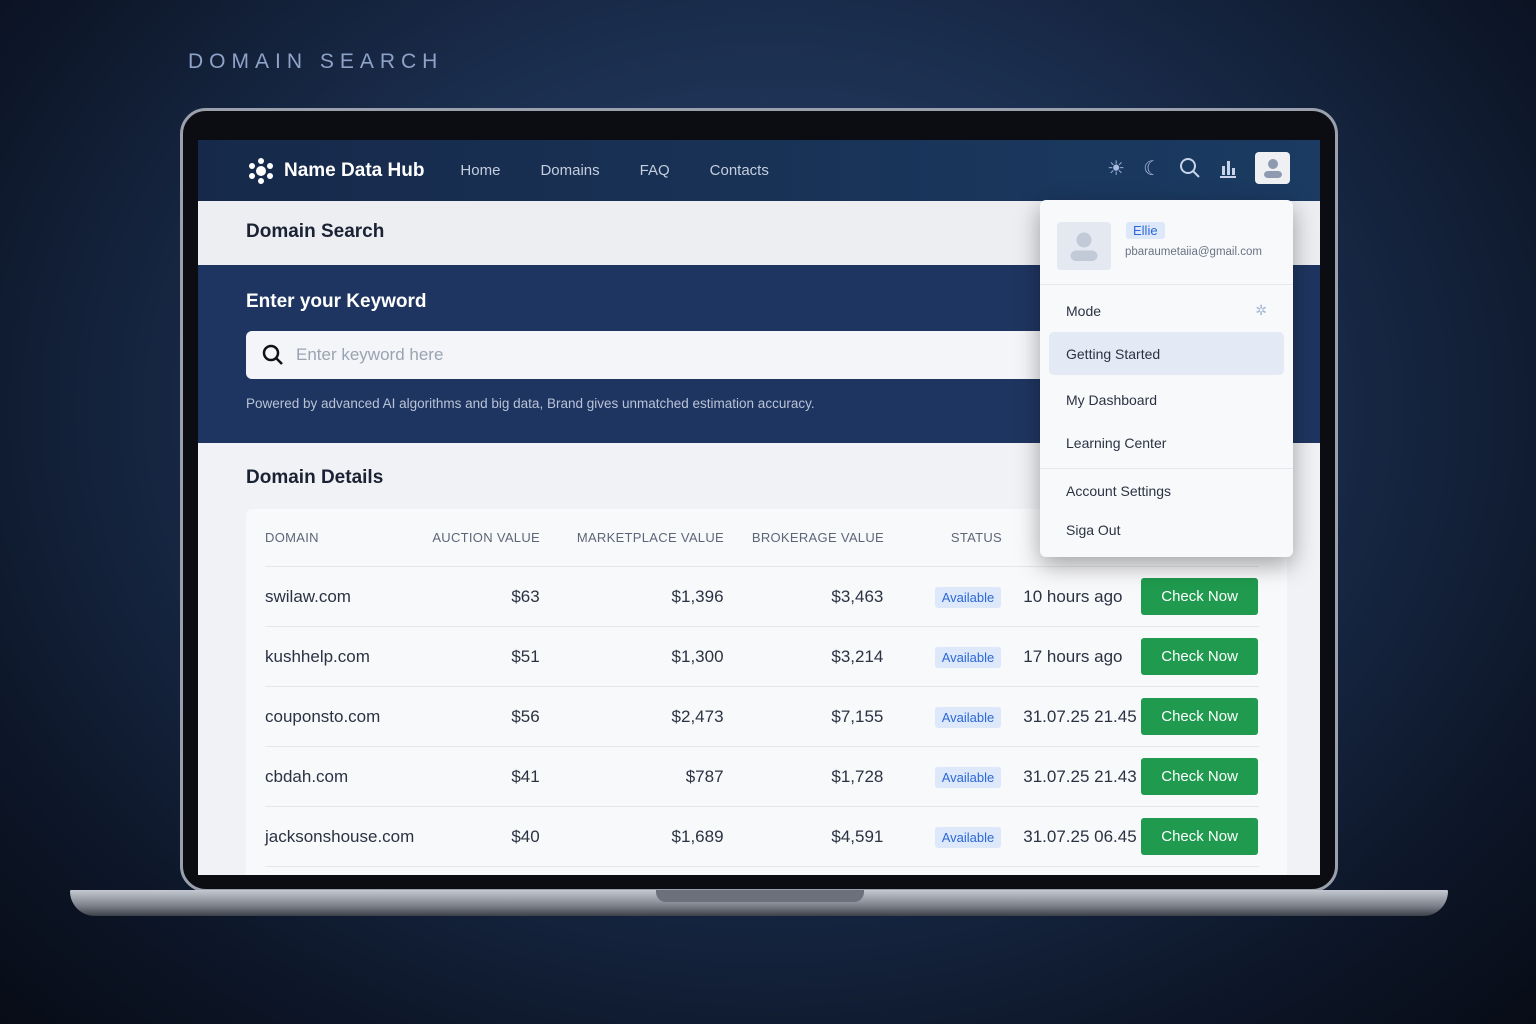  Describe the element at coordinates (857, 716) in the screenshot. I see `brokerage-value: $7,155` at that location.